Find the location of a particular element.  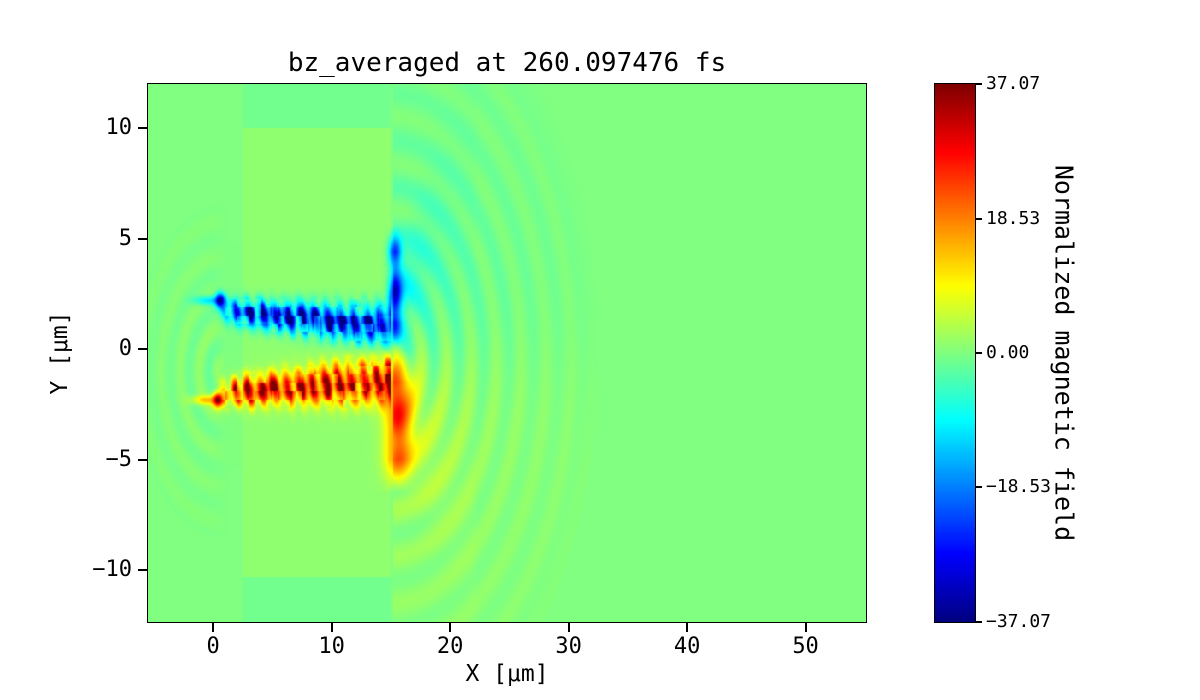

colorbar is located at coordinates (955, 353).